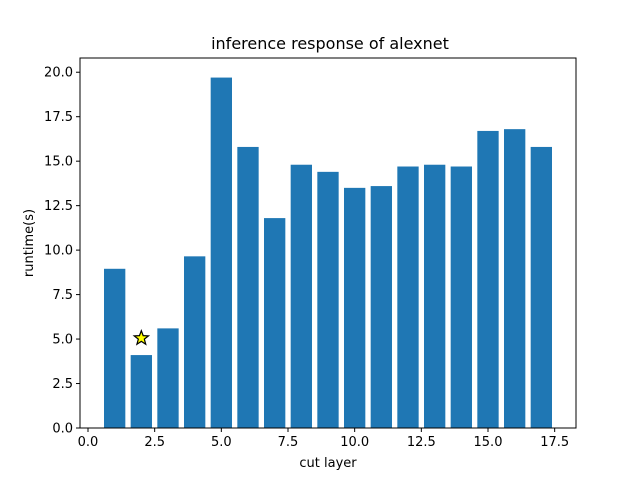  What do you see at coordinates (328, 463) in the screenshot?
I see `x-axis-label: cut layer` at bounding box center [328, 463].